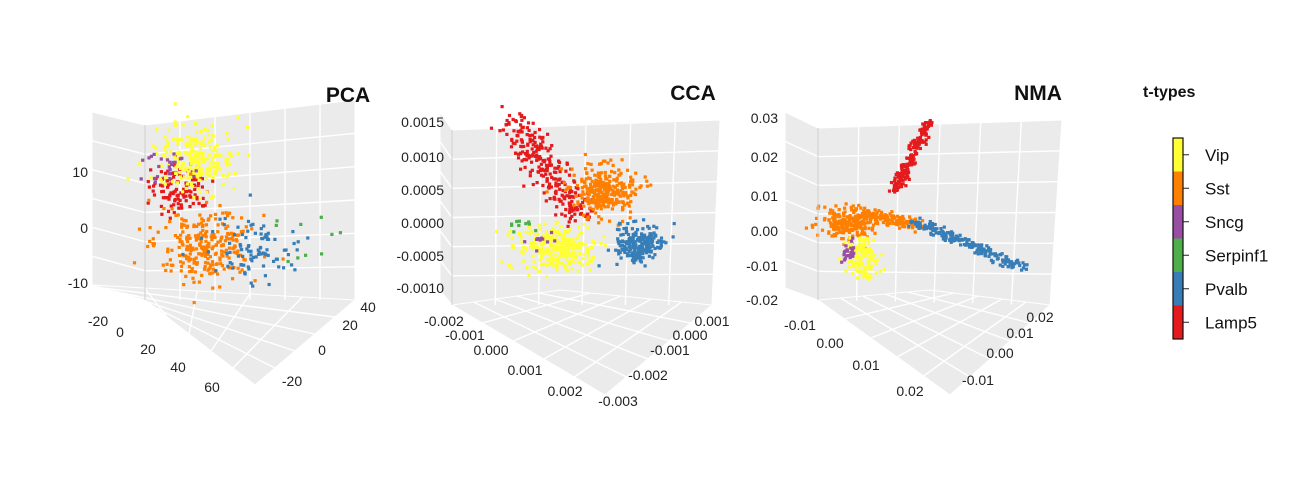 Image resolution: width=1290 pixels, height=496 pixels. What do you see at coordinates (829, 343) in the screenshot?
I see `tick-label-left-depth: 0.00` at bounding box center [829, 343].